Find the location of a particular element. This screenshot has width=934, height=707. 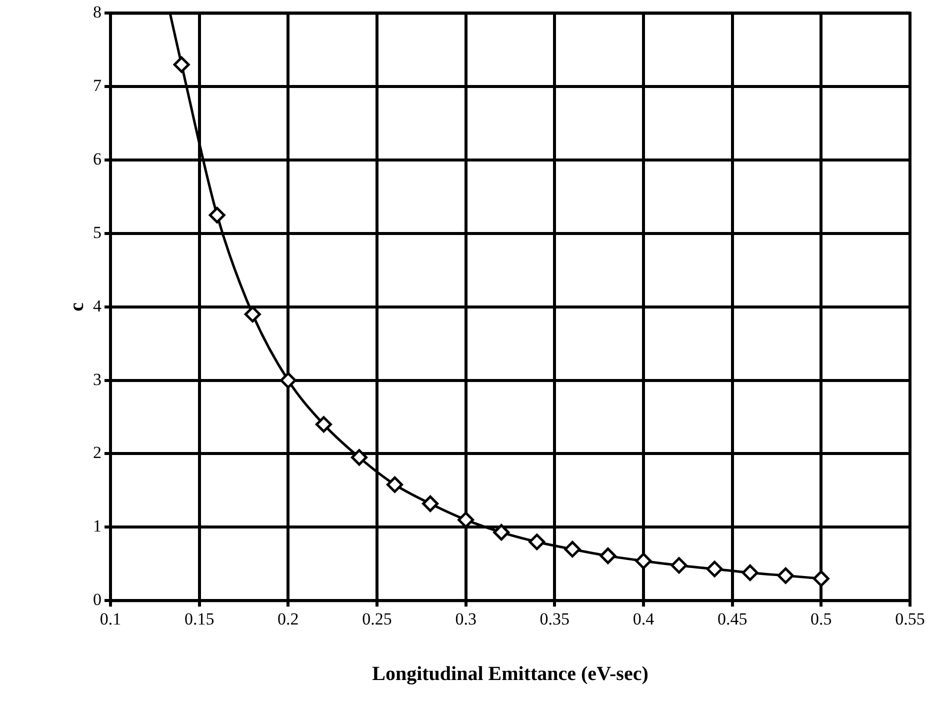

x-tick-label: 0.15 is located at coordinates (199, 618).